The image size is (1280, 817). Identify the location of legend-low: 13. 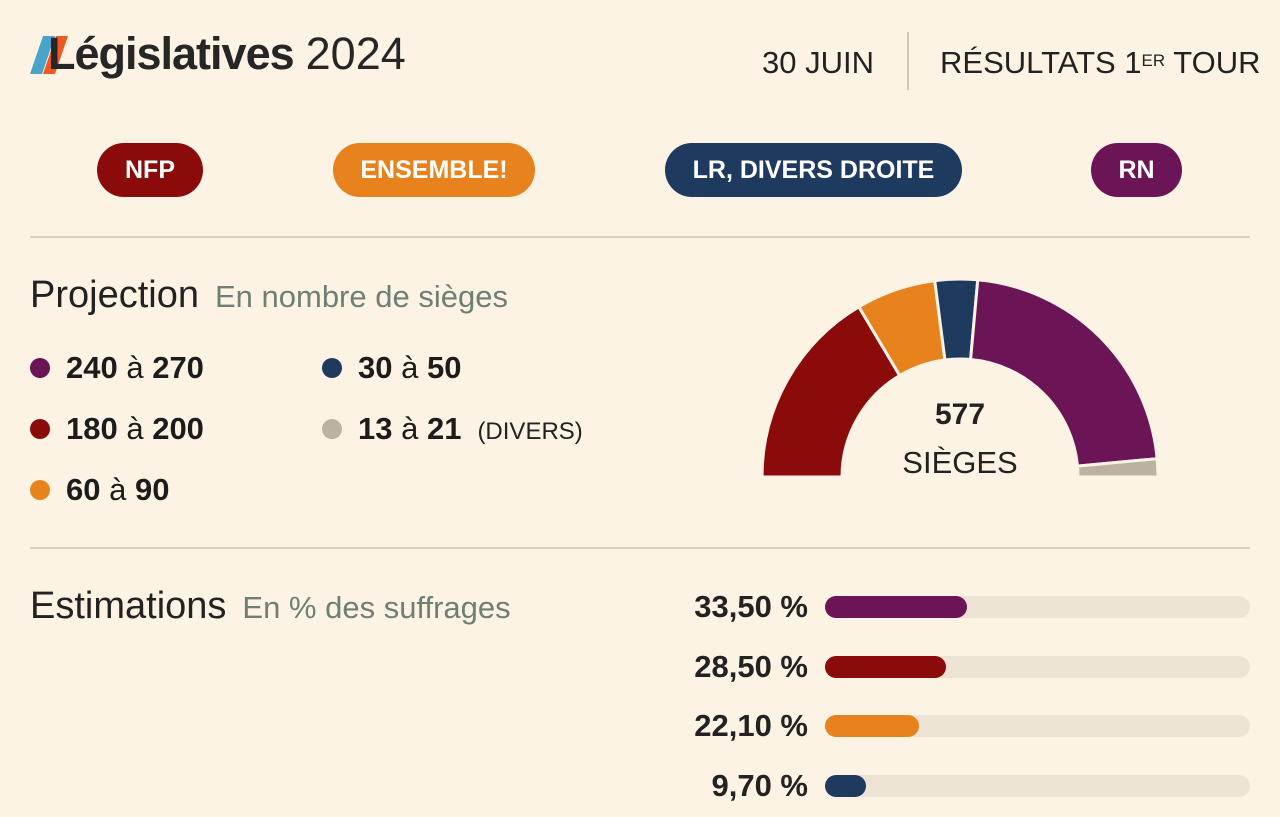
(375, 428).